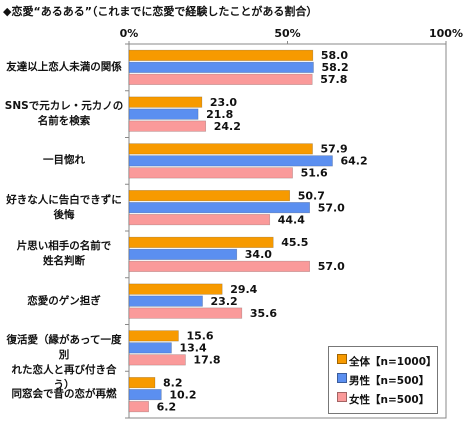 The image size is (472, 429). Describe the element at coordinates (64, 377) in the screenshot. I see `category-label-line: れた恋人と再び付き合う）` at that location.